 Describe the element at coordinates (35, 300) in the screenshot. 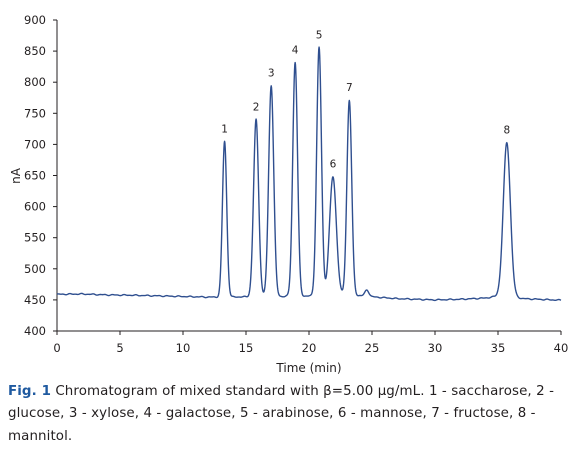

I see `y-tick-label: 450` at that location.